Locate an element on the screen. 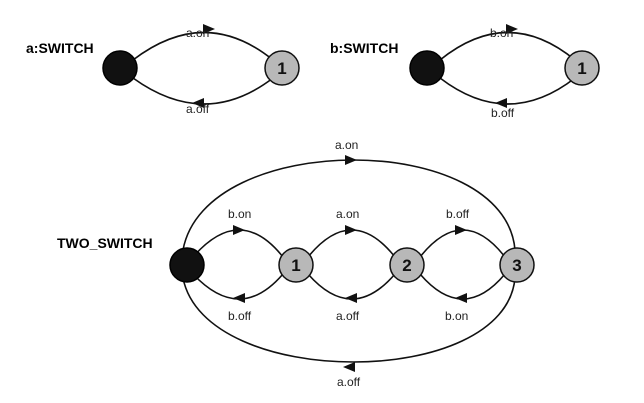  machine-a-switch: a:SWITCH a.on a.off 1 is located at coordinates (163, 70).